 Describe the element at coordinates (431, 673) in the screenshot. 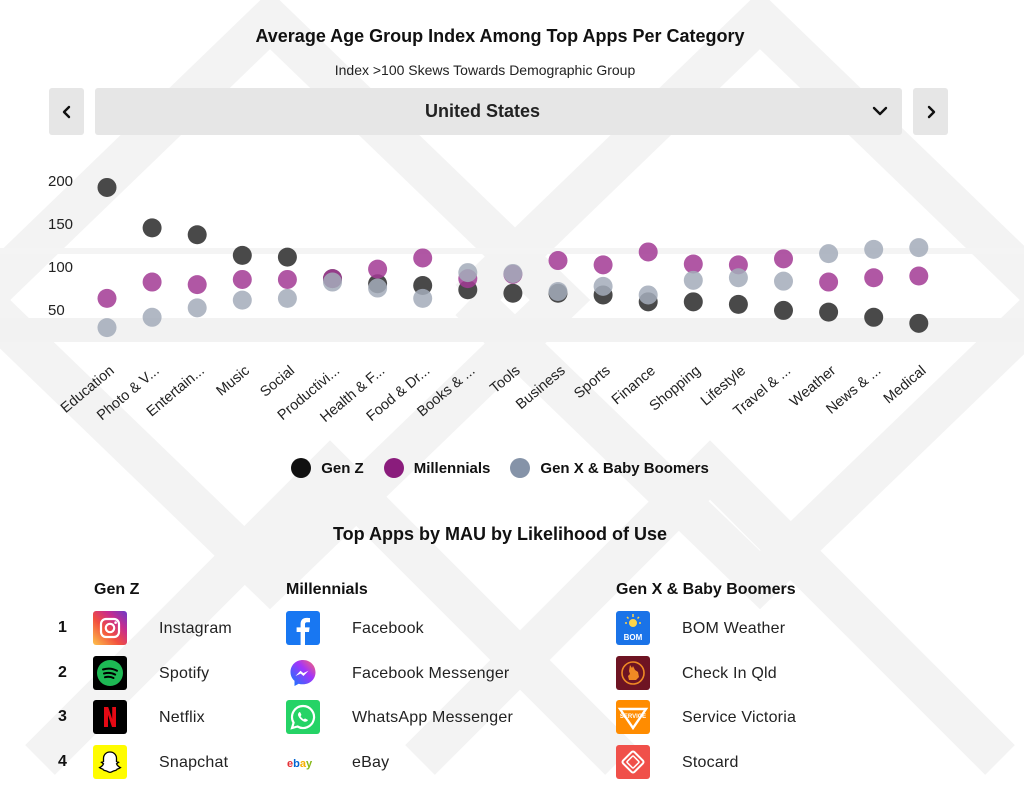

I see `app-name-facebook-messenger: Facebook Messenger` at that location.